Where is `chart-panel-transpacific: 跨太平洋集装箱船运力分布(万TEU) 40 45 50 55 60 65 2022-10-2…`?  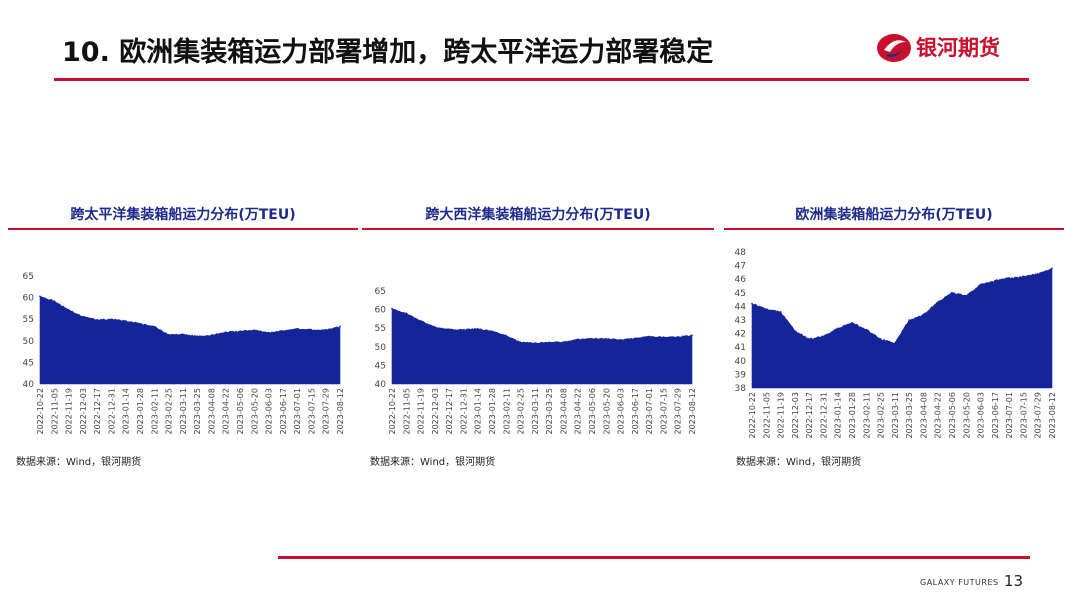 chart-panel-transpacific: 跨太平洋集装箱船运力分布(万TEU) 40 45 50 55 60 65 2022-10-2… is located at coordinates (183, 324).